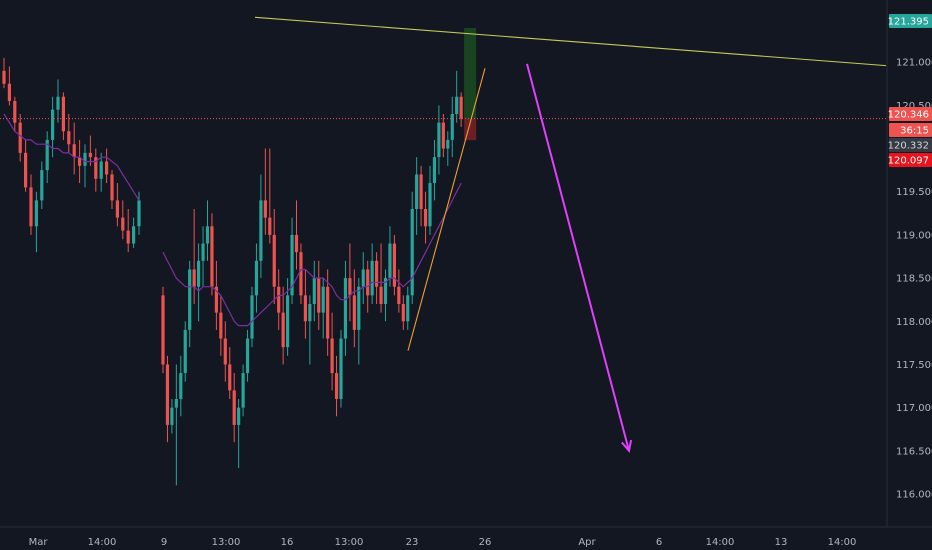  I want to click on support-trendline, so click(446, 209).